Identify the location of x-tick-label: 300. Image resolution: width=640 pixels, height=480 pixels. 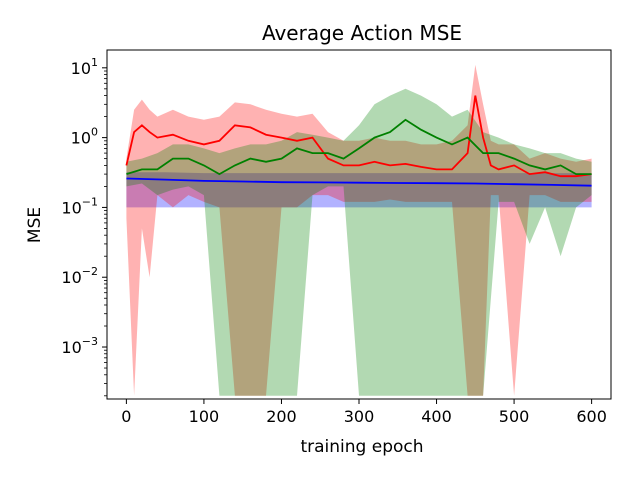
(359, 416).